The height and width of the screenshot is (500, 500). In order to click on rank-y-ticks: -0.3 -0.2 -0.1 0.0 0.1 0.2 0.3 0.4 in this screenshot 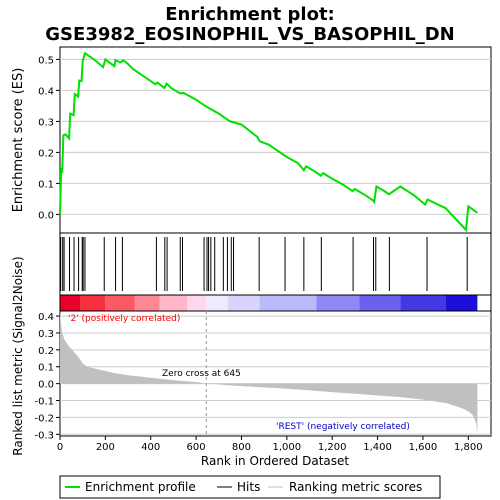, I will do `click(47, 376)`.